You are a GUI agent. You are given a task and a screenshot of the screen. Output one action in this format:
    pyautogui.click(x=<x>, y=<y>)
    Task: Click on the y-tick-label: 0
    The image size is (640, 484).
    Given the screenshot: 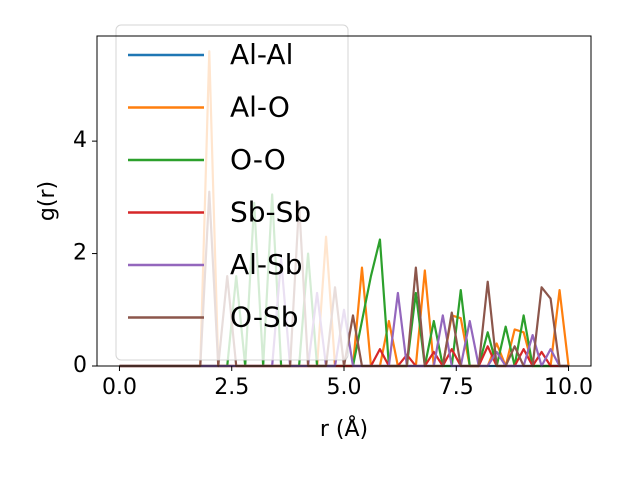 What is the action you would take?
    pyautogui.click(x=80, y=365)
    